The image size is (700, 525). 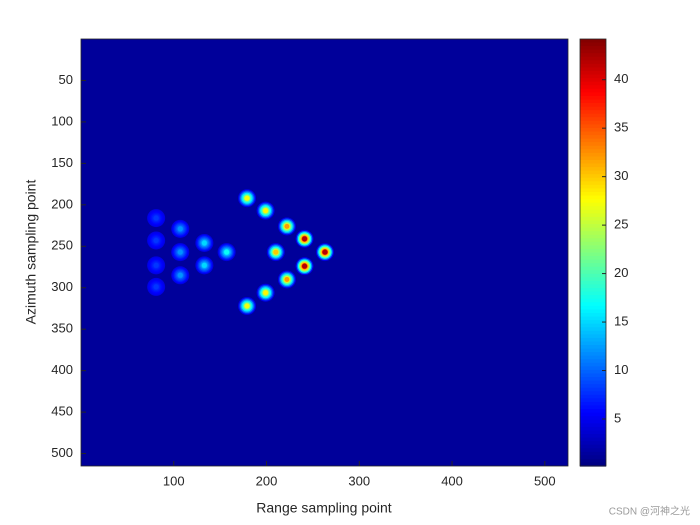 What do you see at coordinates (621, 78) in the screenshot?
I see `colorbar-tick-label: 40` at bounding box center [621, 78].